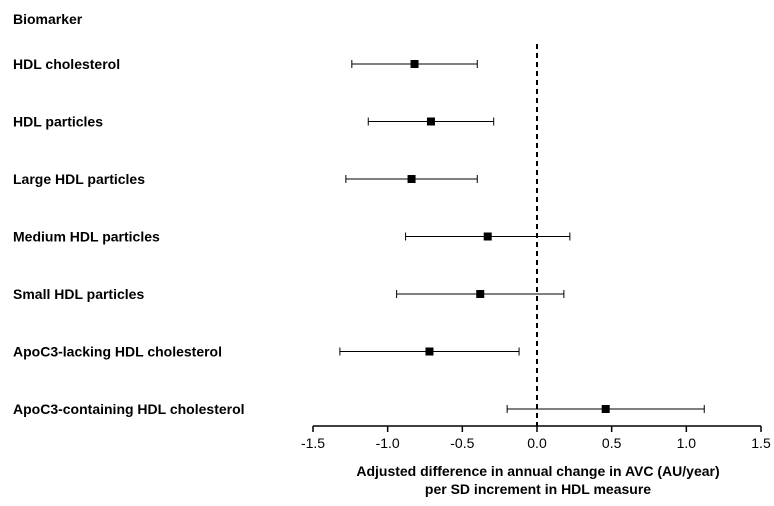 This screenshot has height=506, width=774. I want to click on row-label: ApoC3-containing HDL cholesterol, so click(129, 409).